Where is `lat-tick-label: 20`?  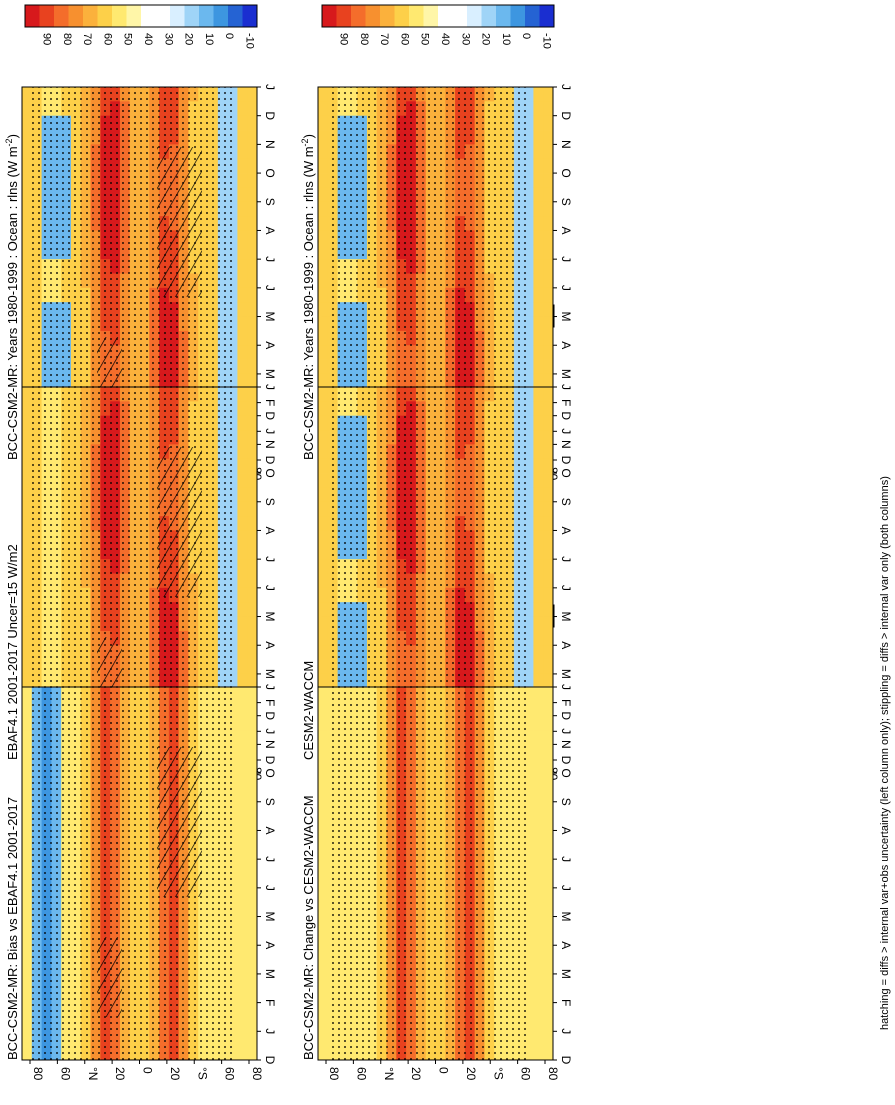 lat-tick-label: 20 is located at coordinates (416, 1074).